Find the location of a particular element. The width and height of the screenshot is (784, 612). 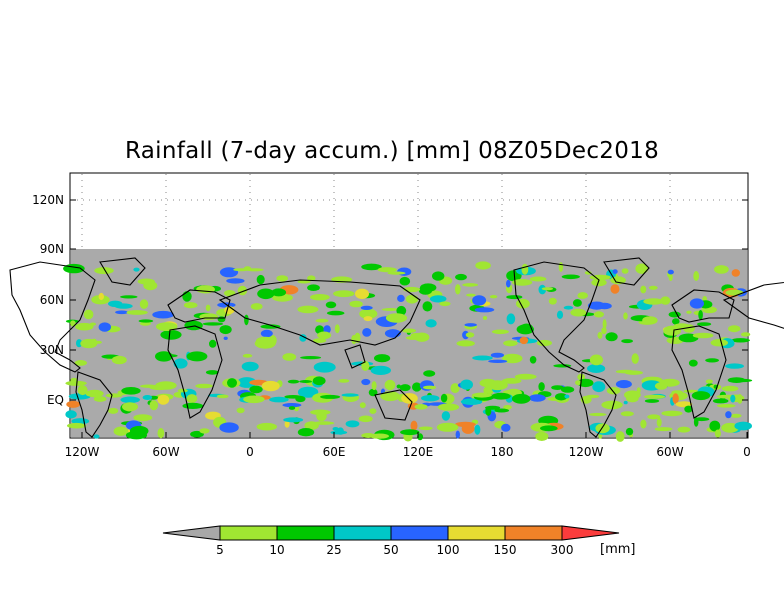

colorbar-label: 300 is located at coordinates (562, 550).